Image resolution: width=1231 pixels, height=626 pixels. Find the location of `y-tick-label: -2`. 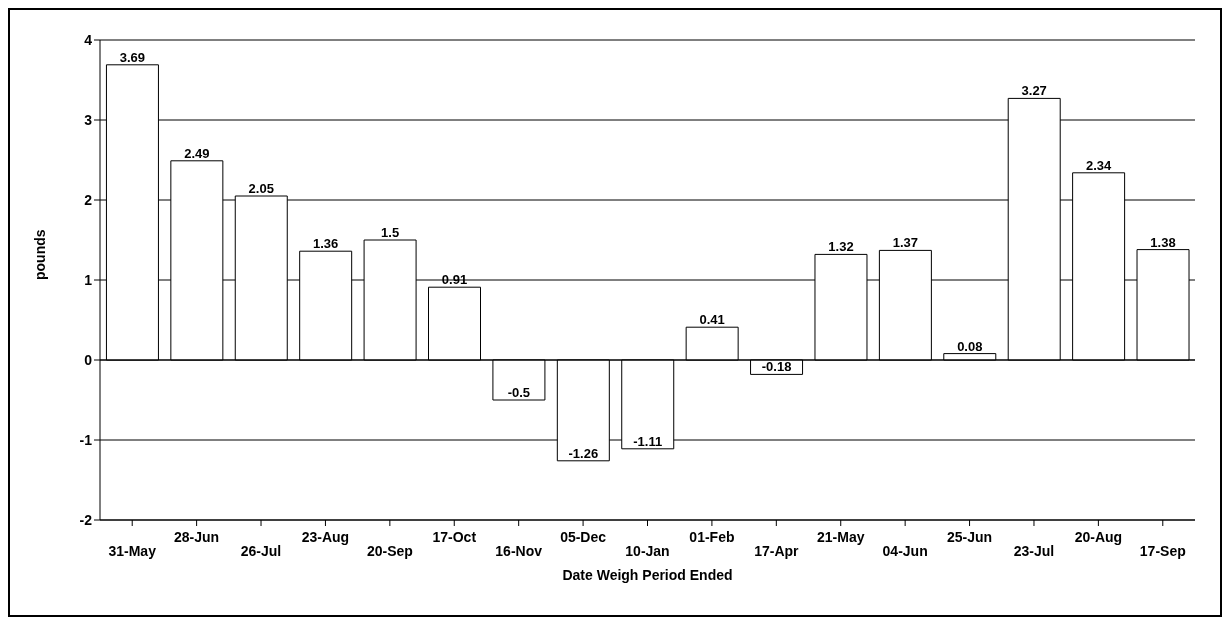

y-tick-label: -2 is located at coordinates (86, 519).